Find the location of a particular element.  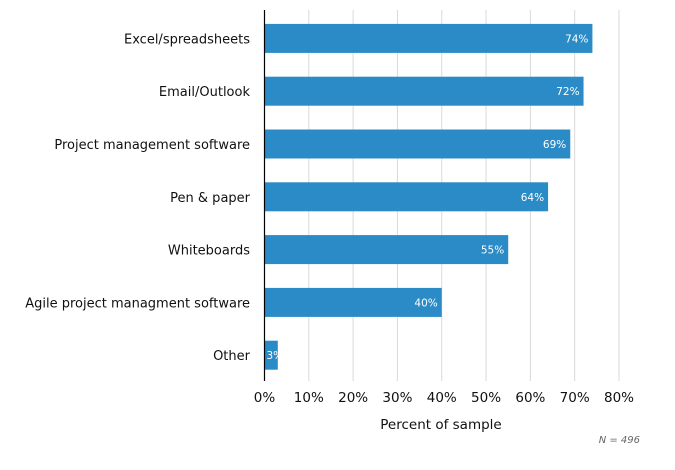

x-tick-label: 70% is located at coordinates (575, 398).